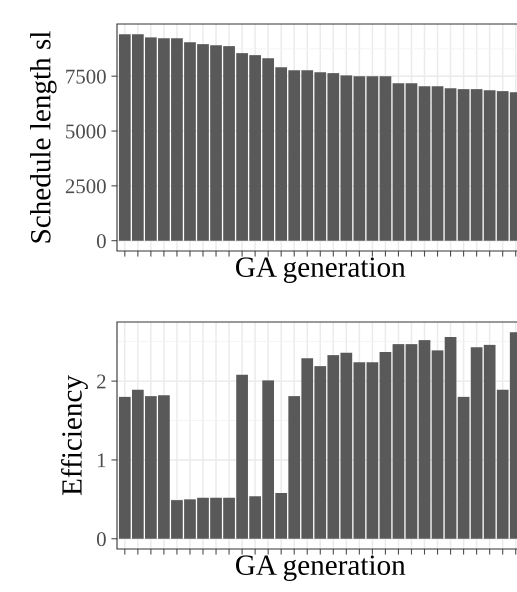  What do you see at coordinates (101, 381) in the screenshot?
I see `y-tick-label: 2` at bounding box center [101, 381].